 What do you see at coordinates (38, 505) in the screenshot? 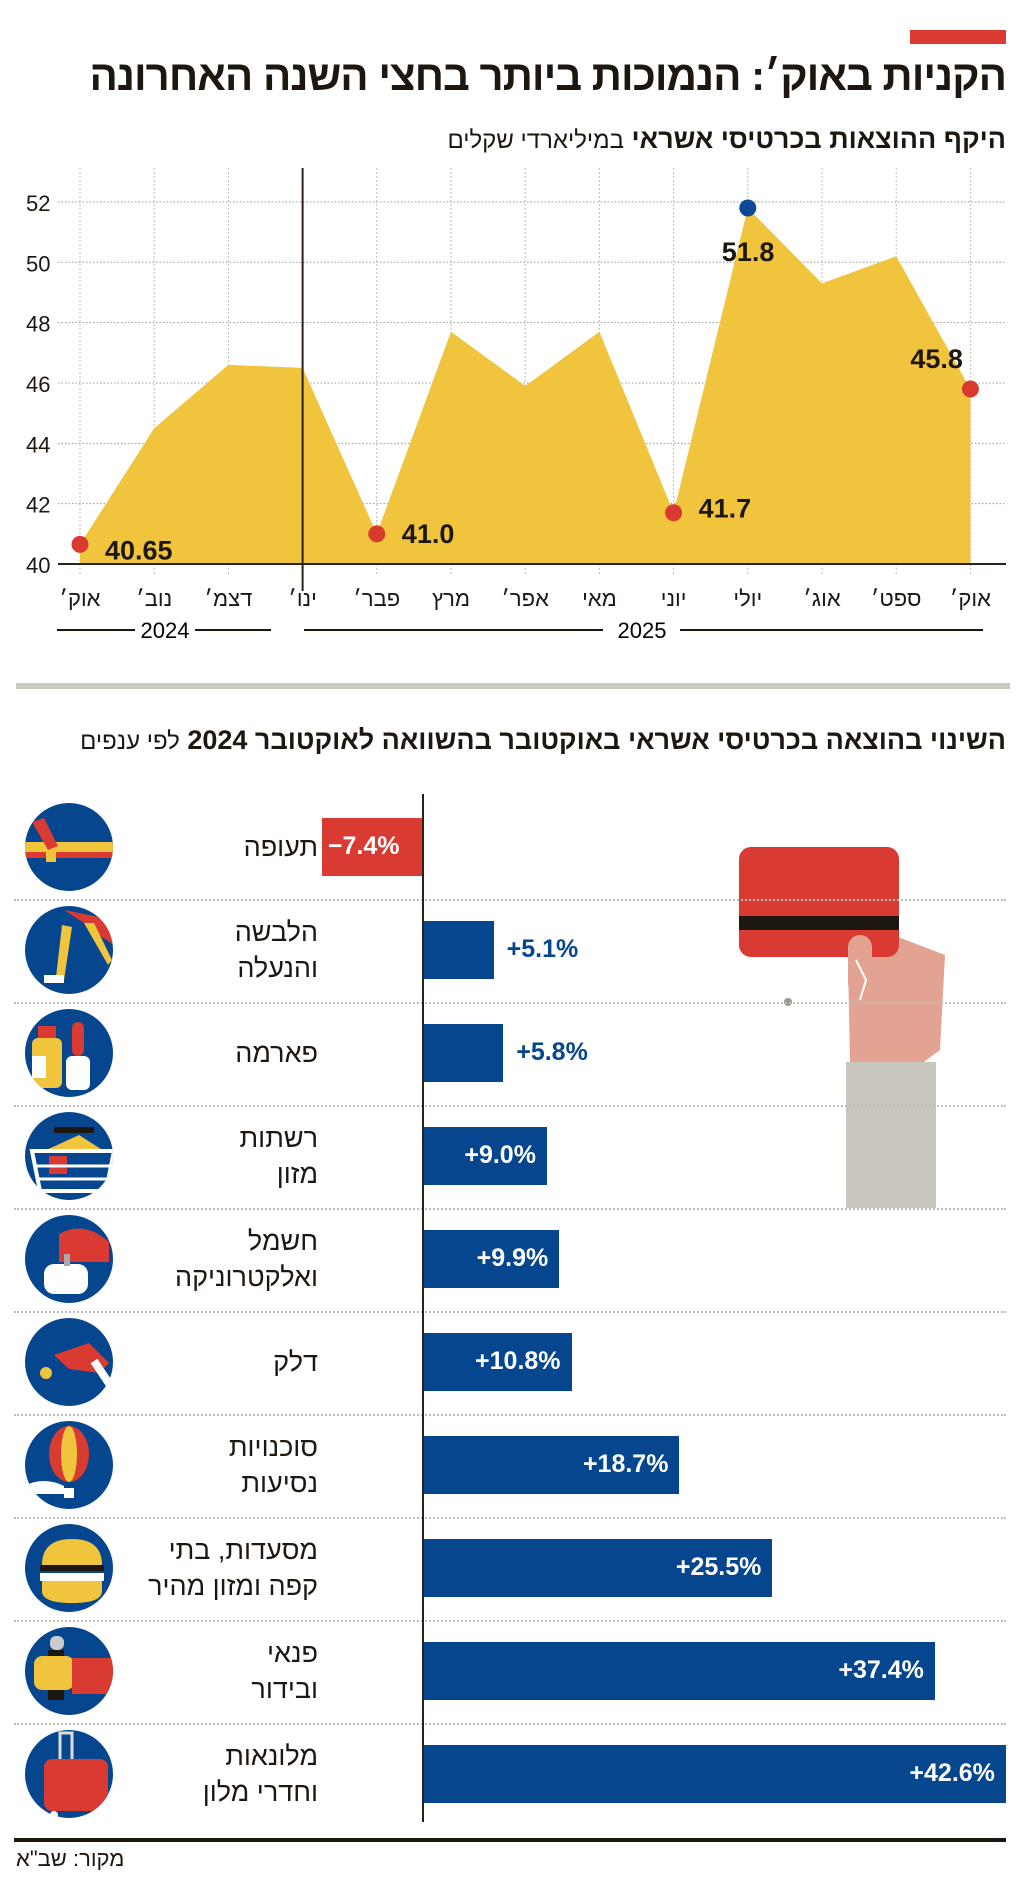
I see `y-tick-label: 42` at bounding box center [38, 505].